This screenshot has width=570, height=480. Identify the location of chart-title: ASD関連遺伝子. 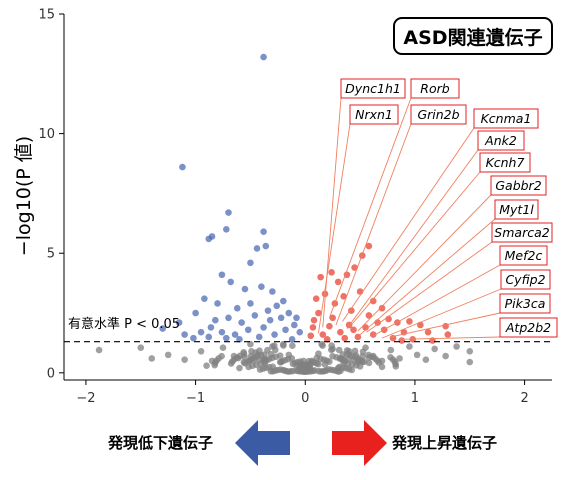
(473, 36).